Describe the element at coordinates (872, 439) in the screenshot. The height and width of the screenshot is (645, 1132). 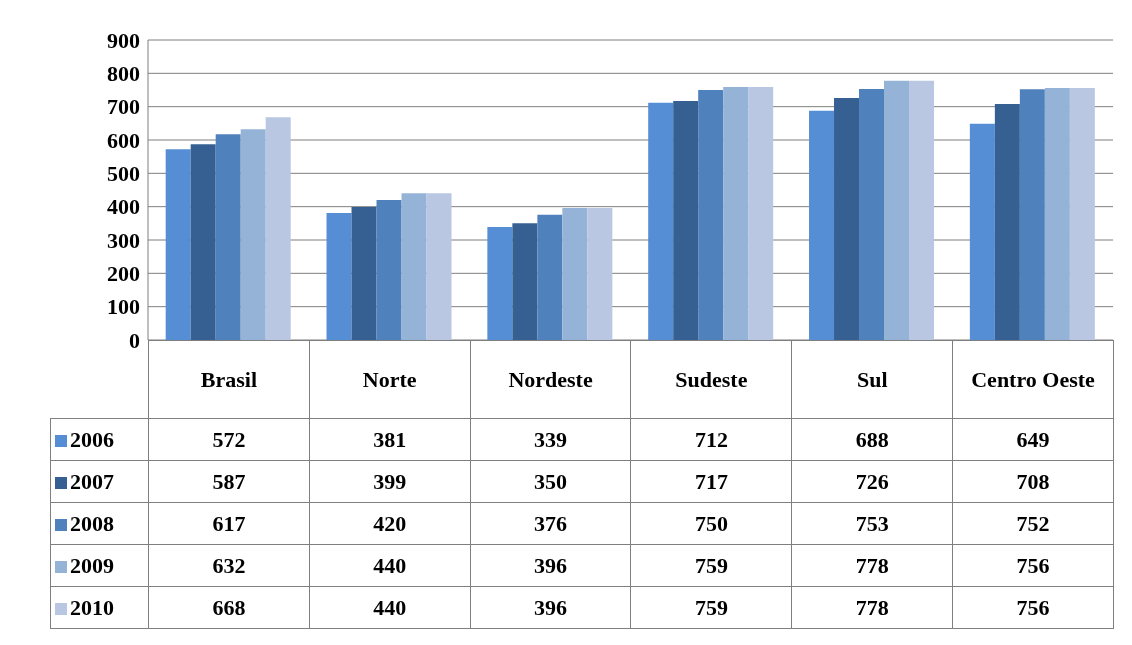
I see `data-label: 688` at that location.